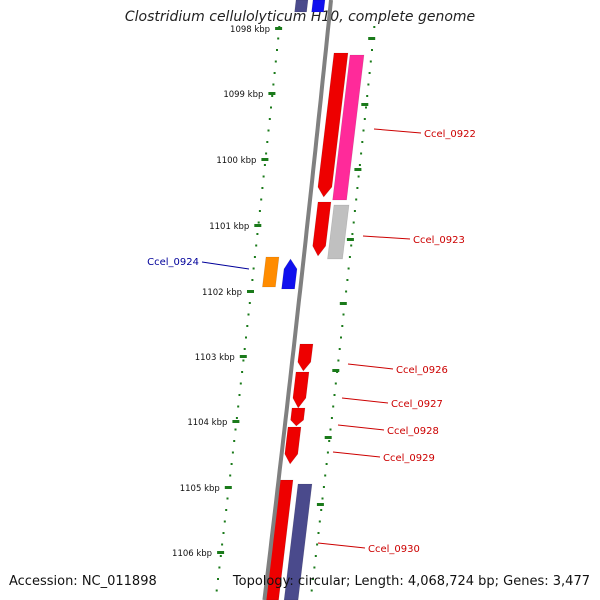  What do you see at coordinates (417, 404) in the screenshot?
I see `gene-label: Ccel_0927` at bounding box center [417, 404].